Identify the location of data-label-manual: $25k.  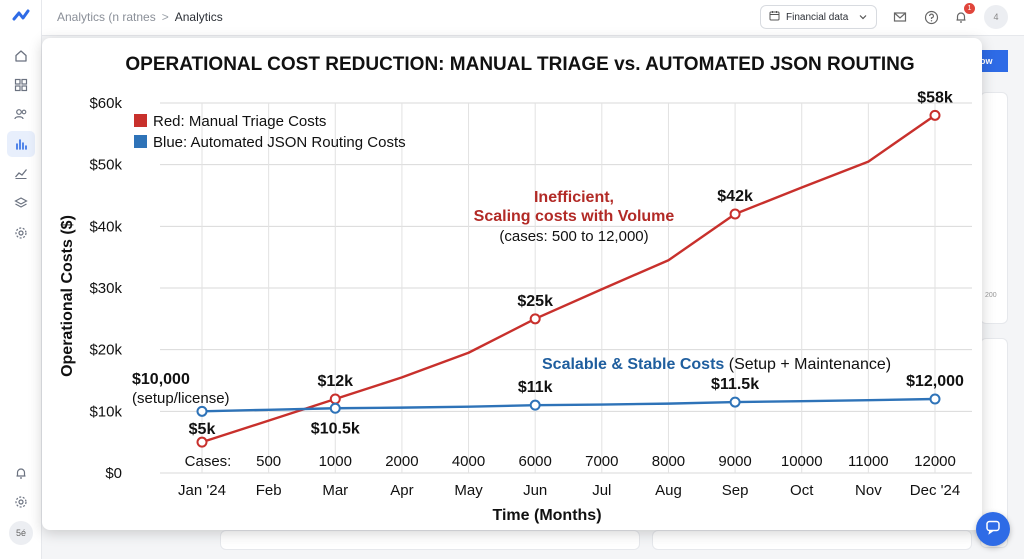
(535, 301).